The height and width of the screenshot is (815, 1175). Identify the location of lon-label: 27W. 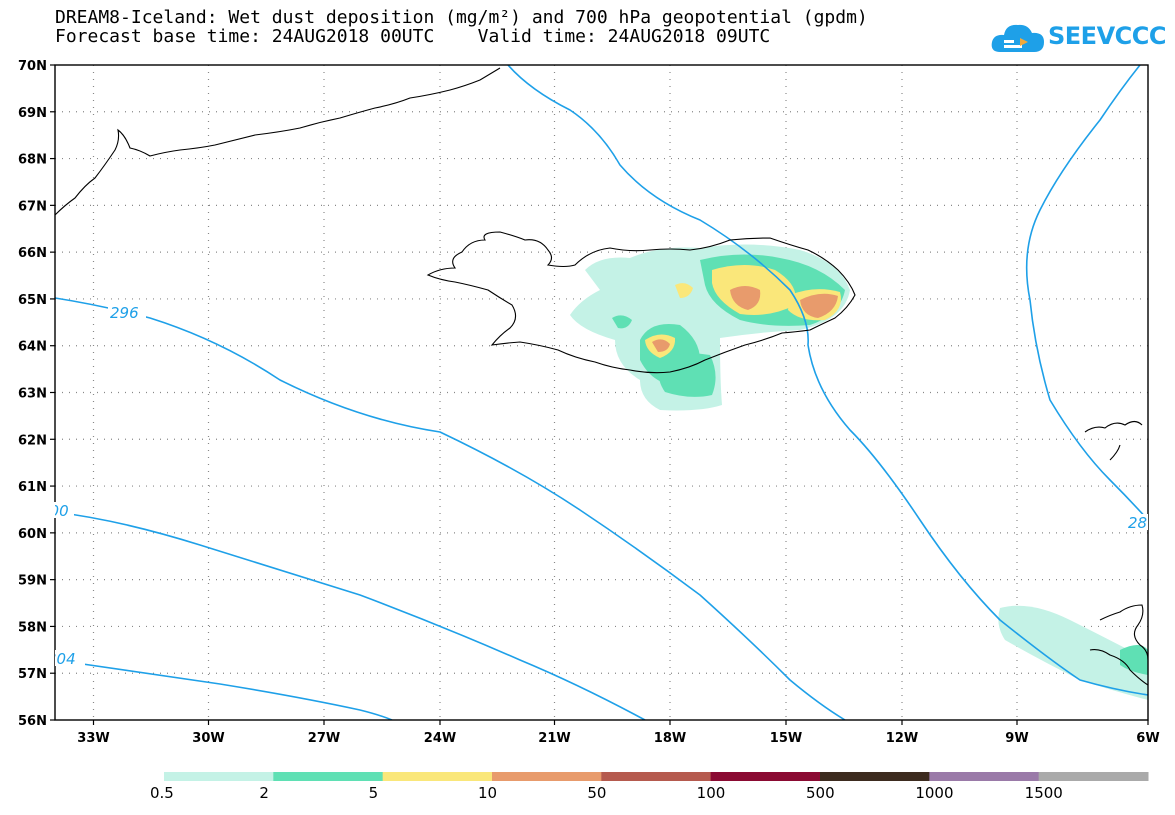
(324, 738).